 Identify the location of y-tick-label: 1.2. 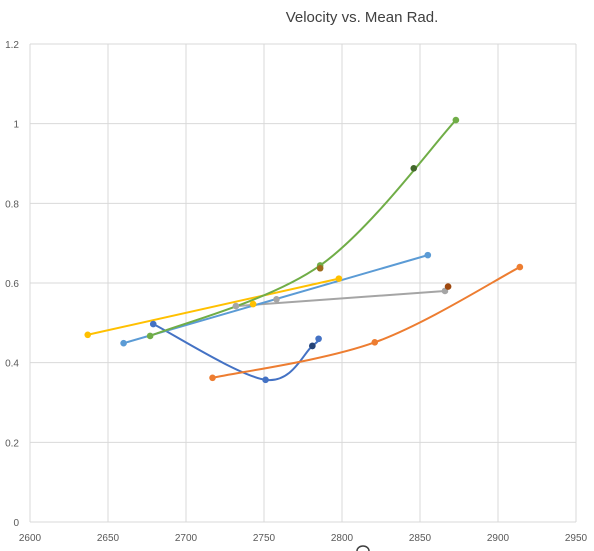
(12, 45).